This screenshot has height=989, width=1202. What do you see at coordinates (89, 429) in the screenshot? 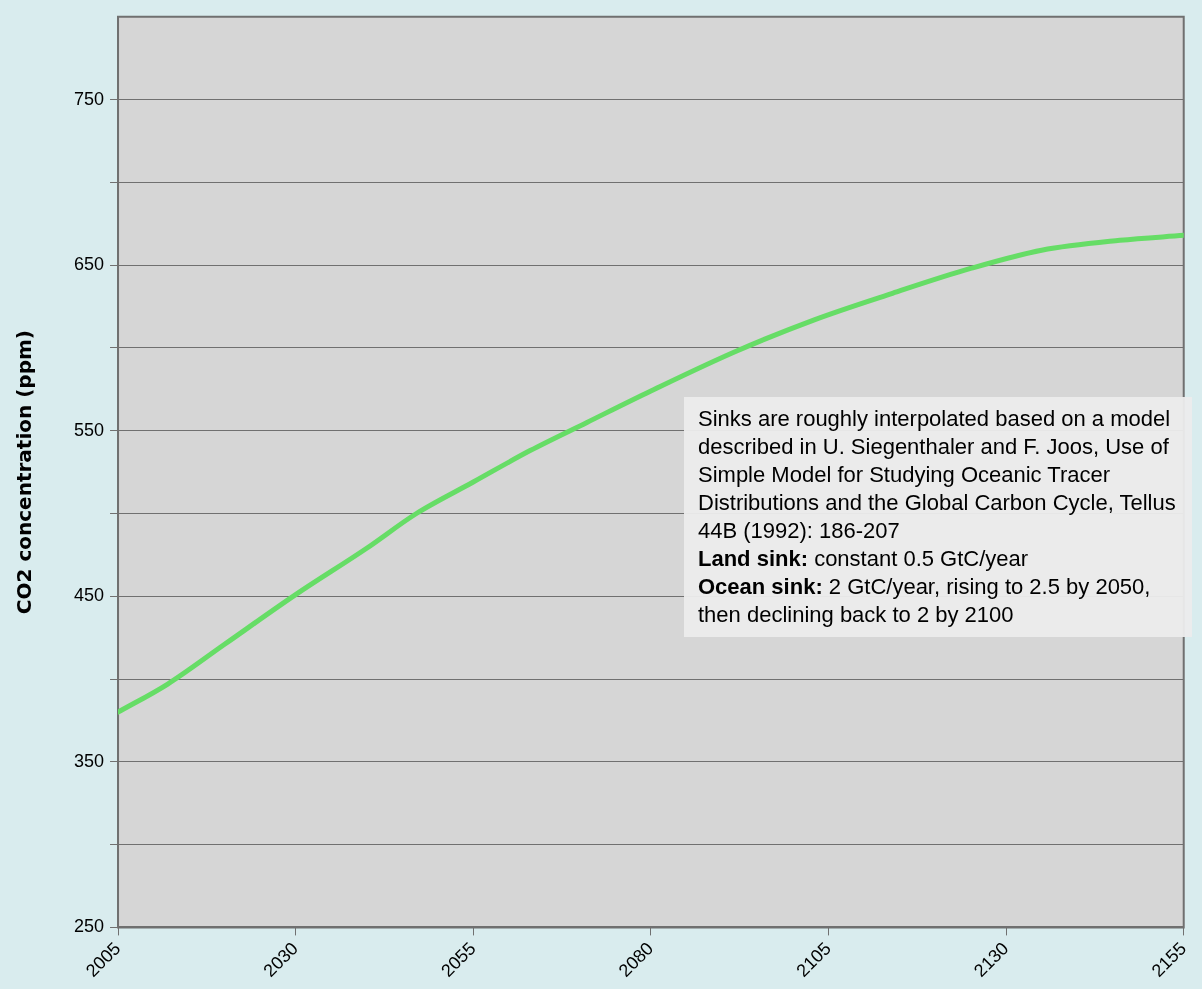
I see `y-tick-label: 550` at bounding box center [89, 429].